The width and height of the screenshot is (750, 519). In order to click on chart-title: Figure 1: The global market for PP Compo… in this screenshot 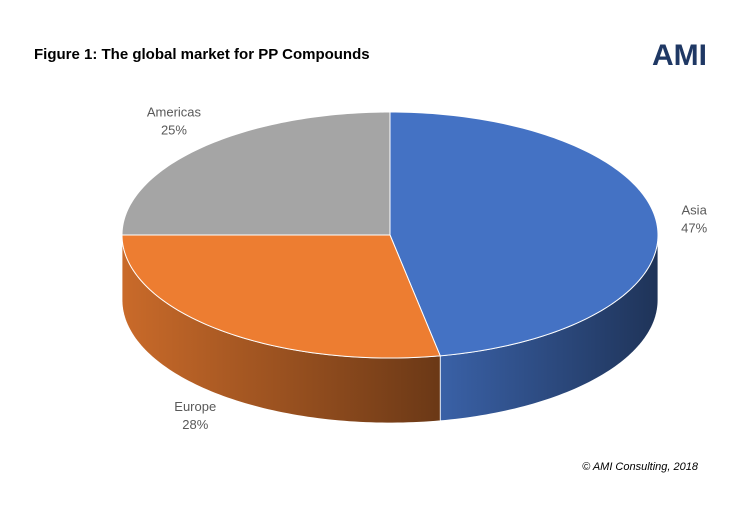, I will do `click(202, 54)`.